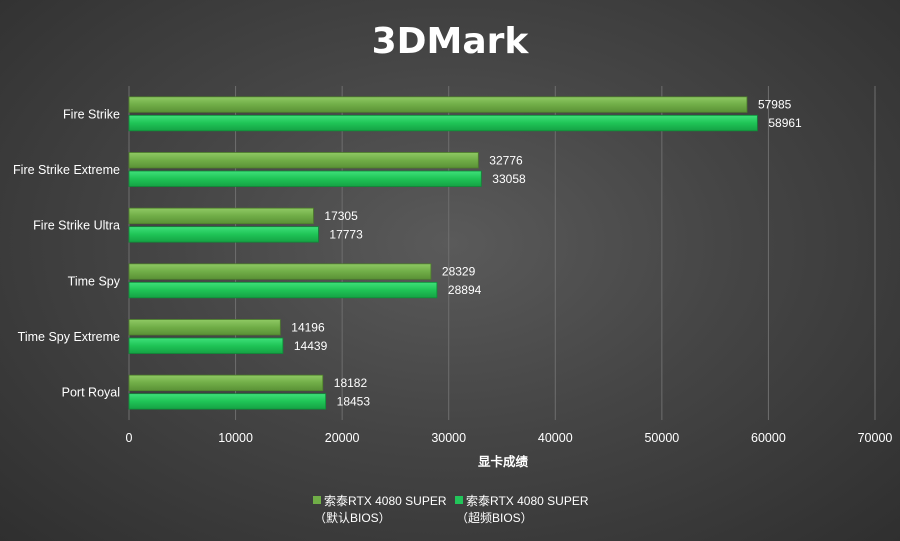  I want to click on value-label: 28329, so click(459, 272).